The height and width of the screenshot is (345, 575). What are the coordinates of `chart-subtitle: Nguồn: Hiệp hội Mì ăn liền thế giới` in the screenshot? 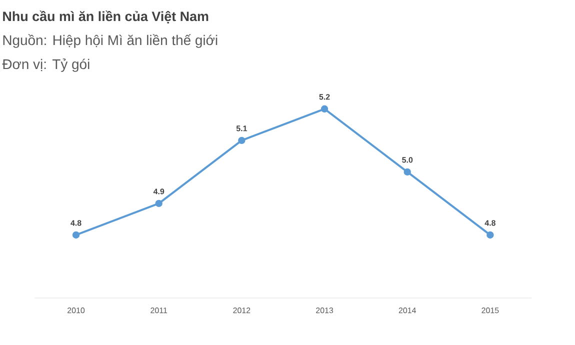 It's located at (110, 41).